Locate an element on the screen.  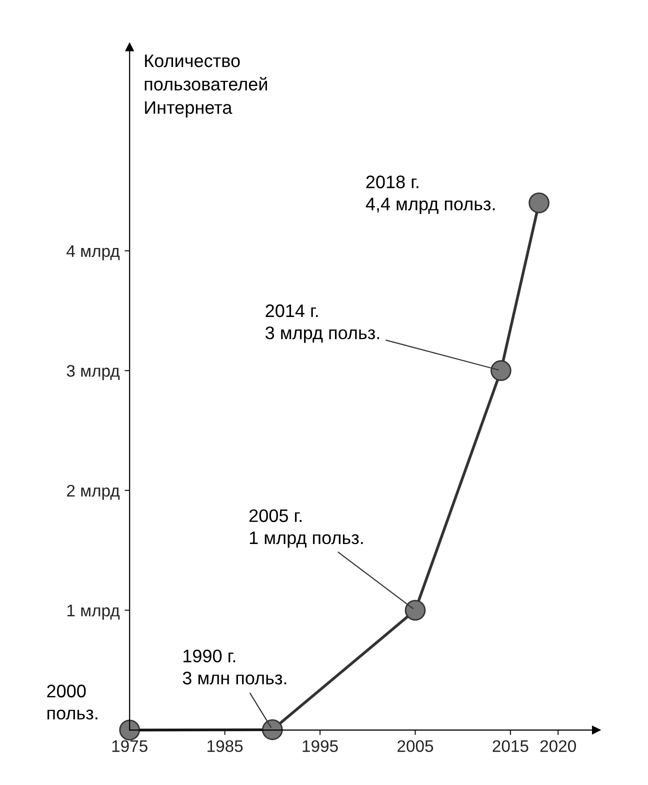
x-tick-label: 2020 is located at coordinates (558, 746).